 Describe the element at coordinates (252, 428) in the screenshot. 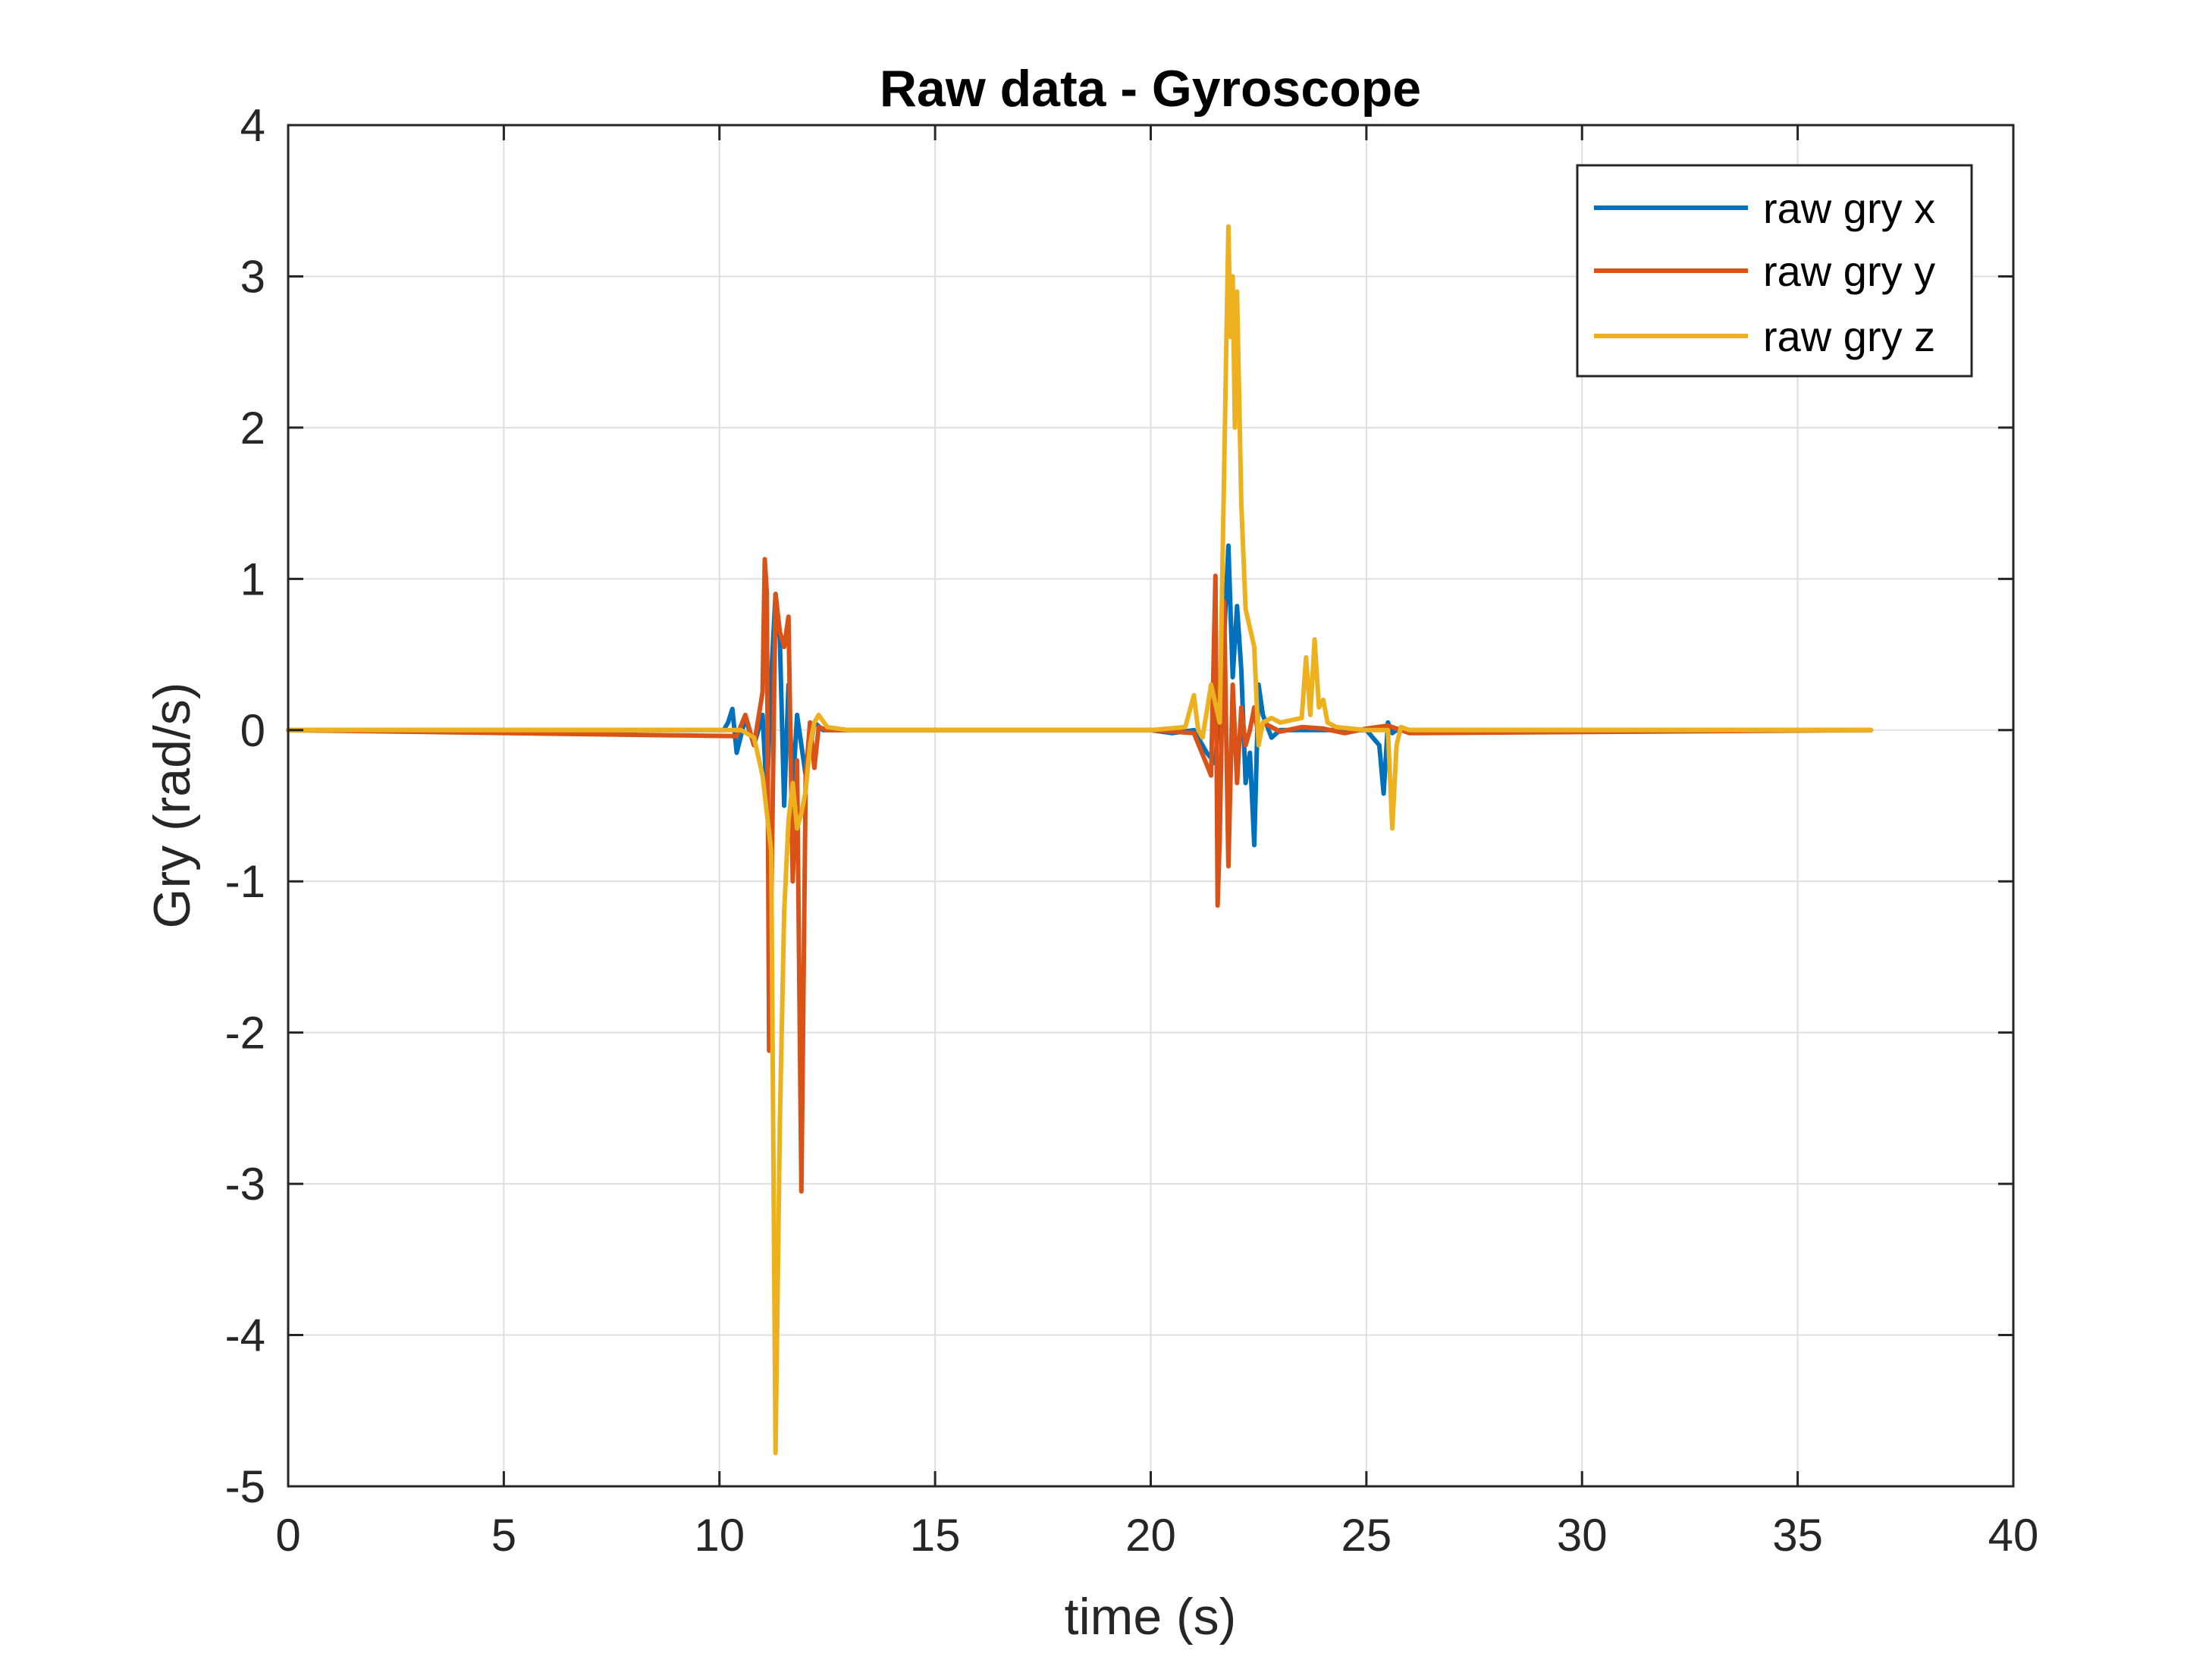

I see `y-tick-label: 2` at that location.